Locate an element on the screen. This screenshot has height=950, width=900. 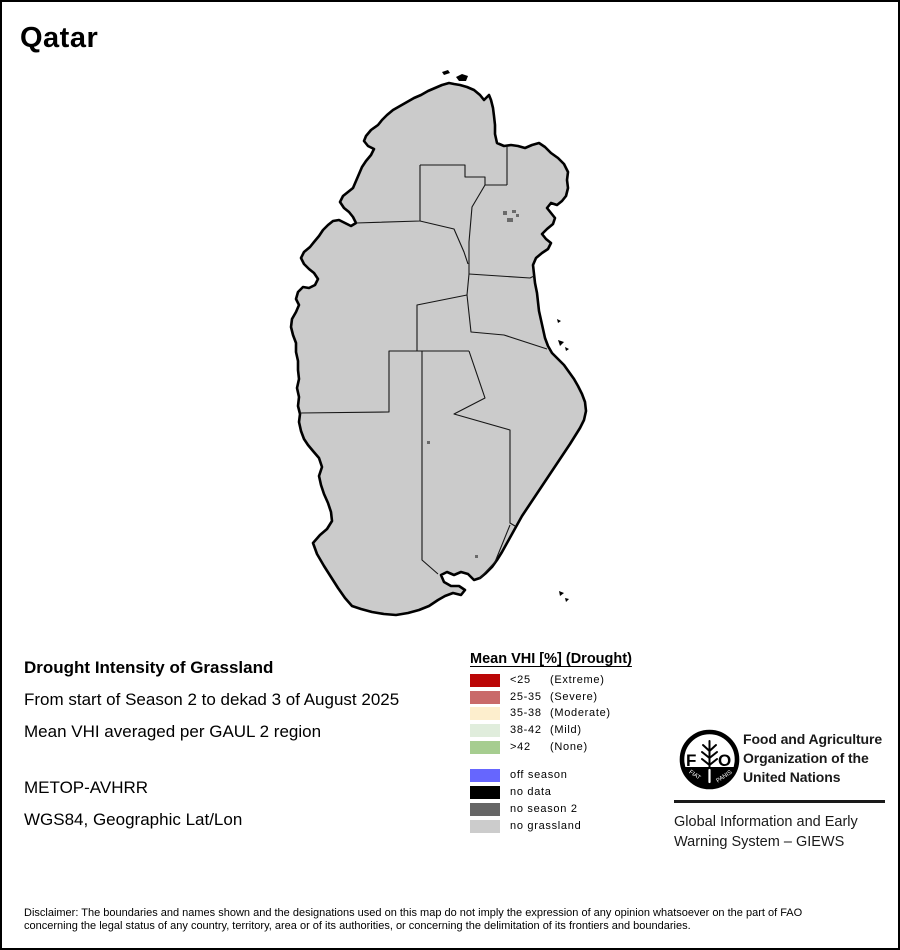
legend-row: 25-35 (Severe) is located at coordinates (534, 697).